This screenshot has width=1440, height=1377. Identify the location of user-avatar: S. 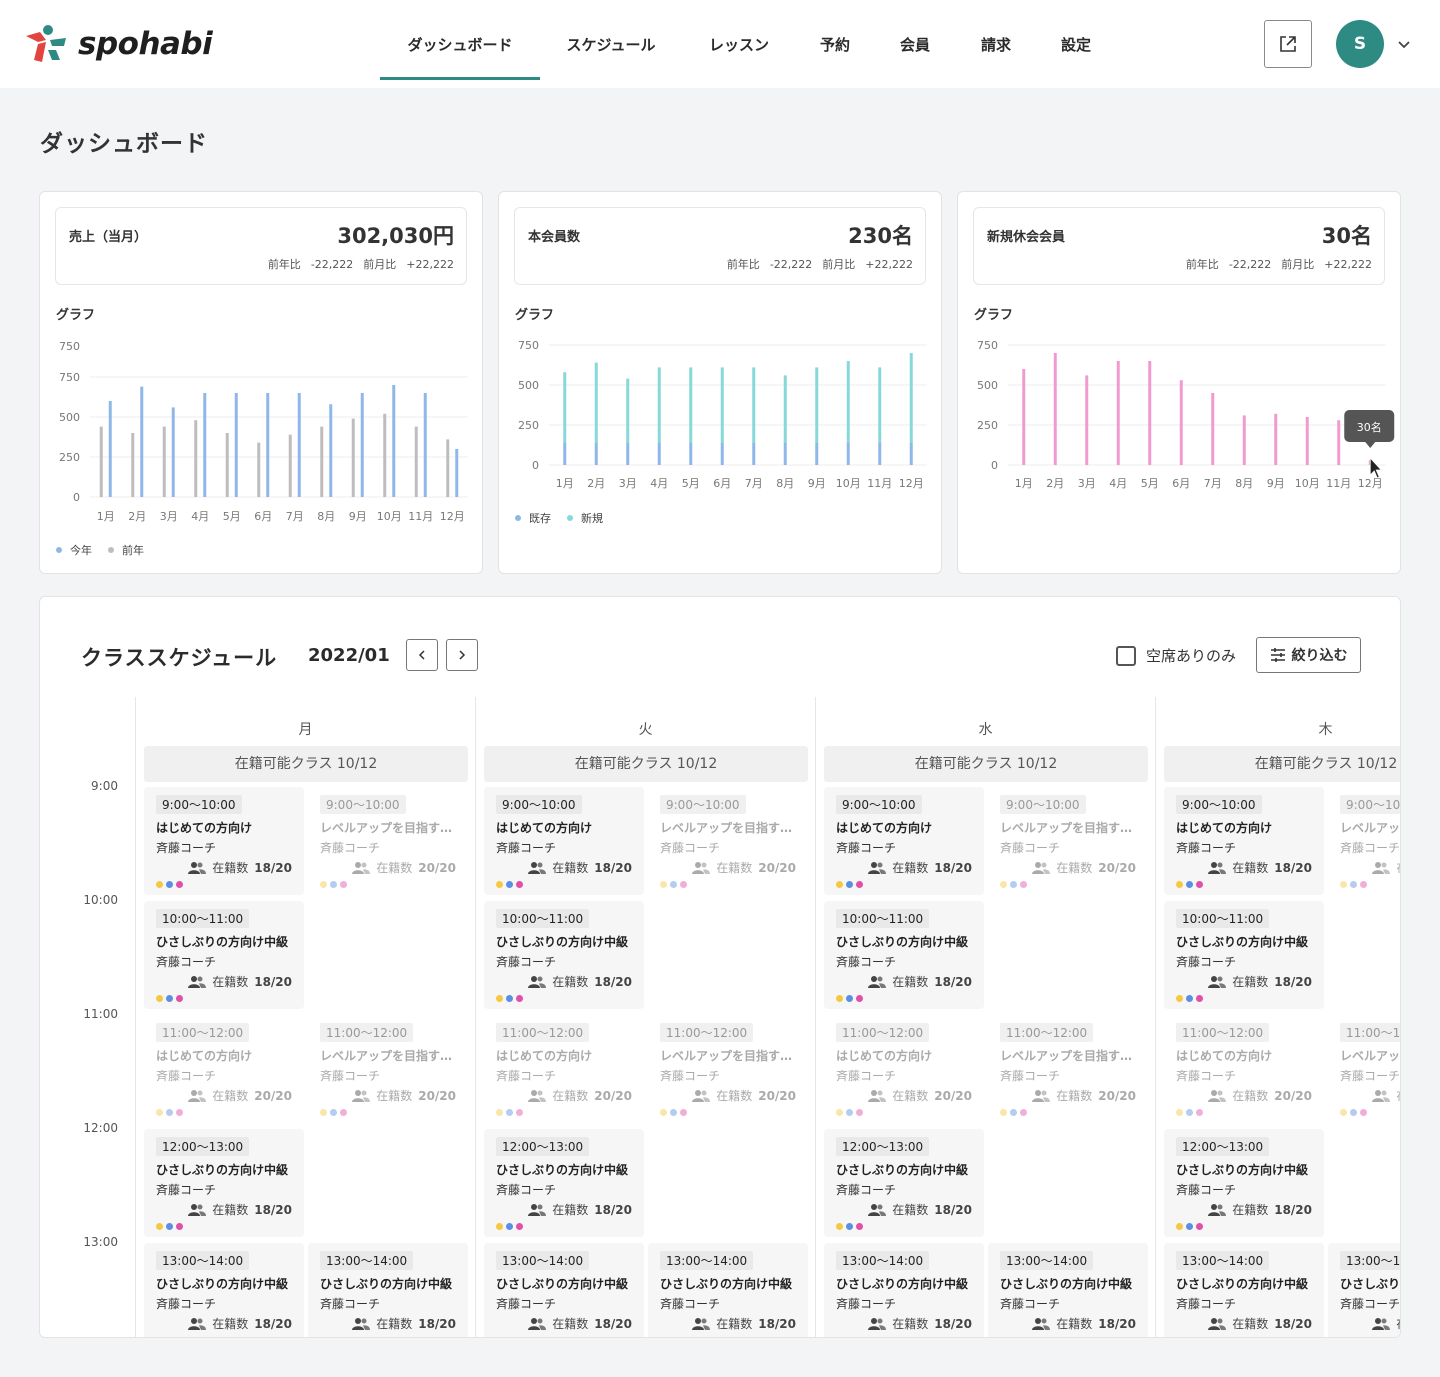
(1360, 44).